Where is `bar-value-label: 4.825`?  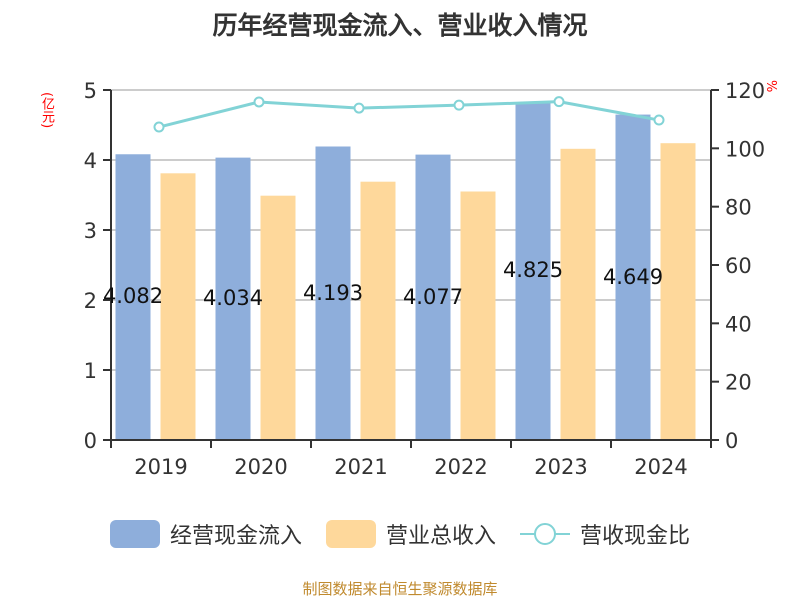
bar-value-label: 4.825 is located at coordinates (533, 270).